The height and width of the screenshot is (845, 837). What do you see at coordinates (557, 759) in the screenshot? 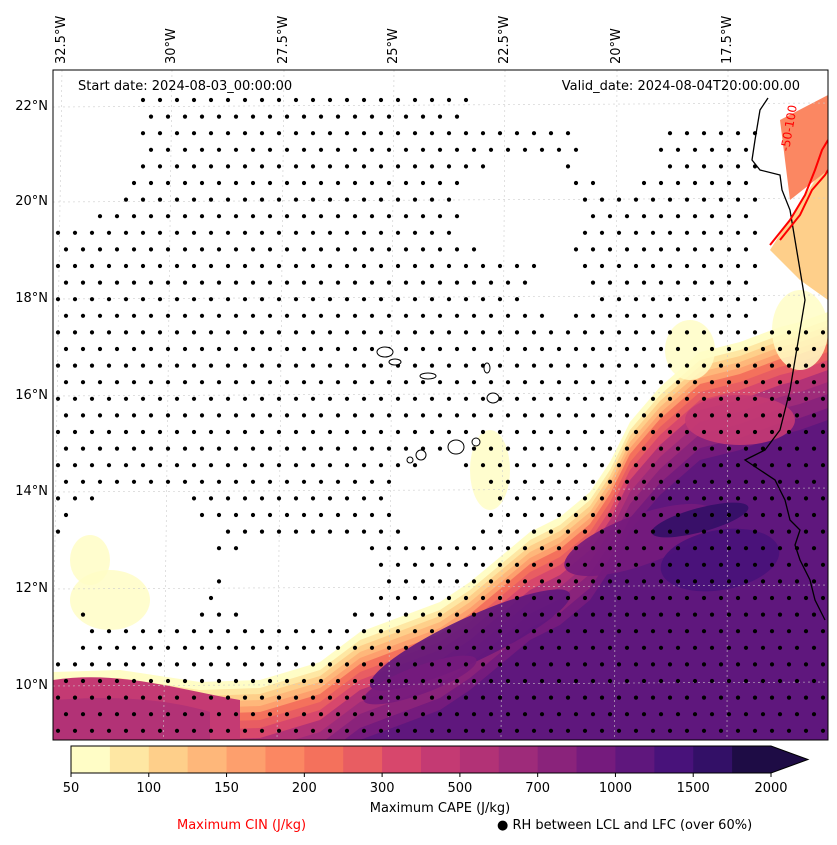
I see `colorbar-swatch` at bounding box center [557, 759].